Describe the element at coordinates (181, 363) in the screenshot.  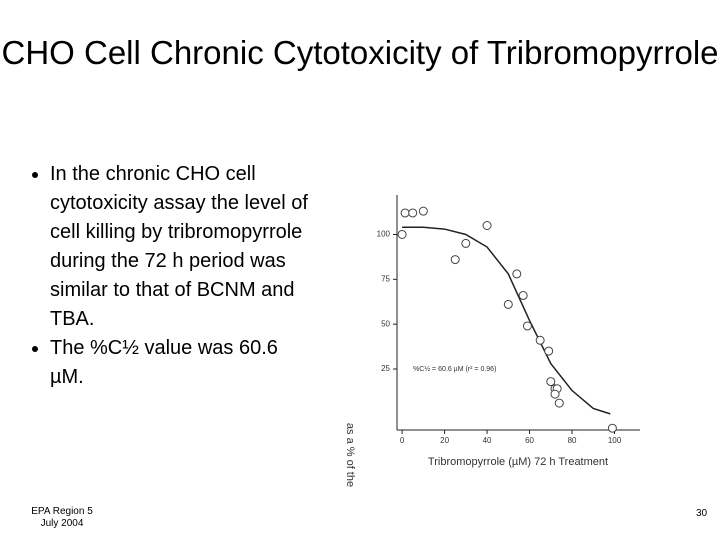
I see `bullet: The %C½ value was 60.6 µM.` at that location.